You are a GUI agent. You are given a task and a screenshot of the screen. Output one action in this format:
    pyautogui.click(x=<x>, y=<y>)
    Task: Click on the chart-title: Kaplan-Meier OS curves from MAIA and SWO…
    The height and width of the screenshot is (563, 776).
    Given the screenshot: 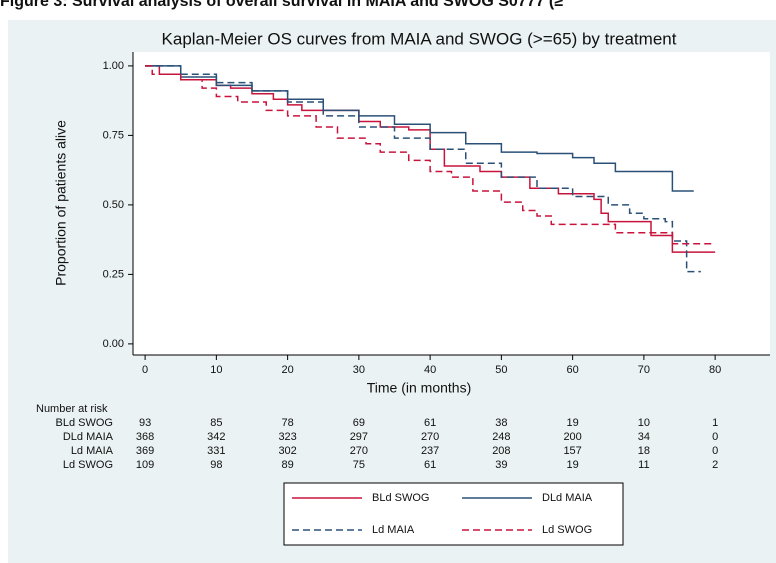 What is the action you would take?
    pyautogui.click(x=419, y=38)
    